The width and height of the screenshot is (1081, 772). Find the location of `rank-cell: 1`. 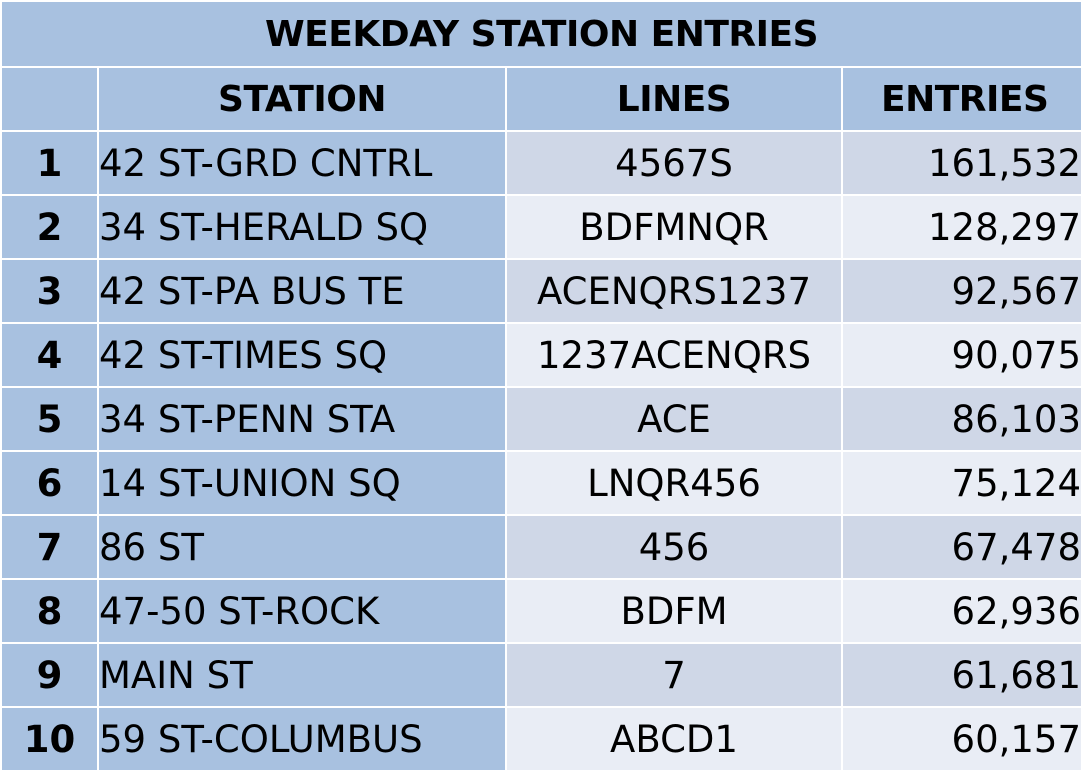

rank-cell: 1 is located at coordinates (49, 163).